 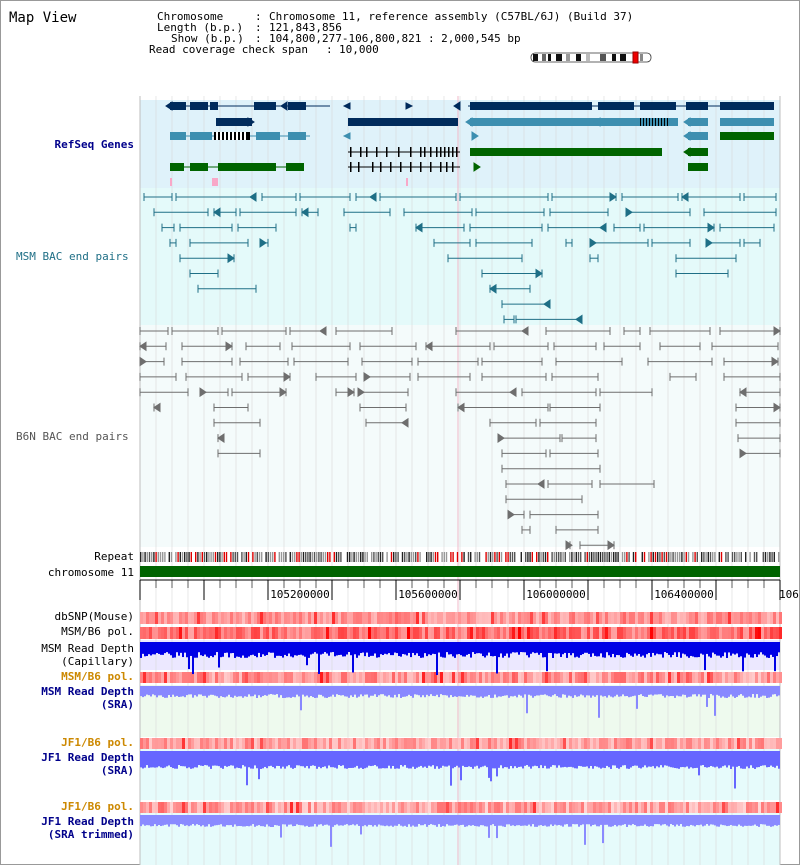 What do you see at coordinates (97, 631) in the screenshot?
I see `label-msm-pol: MSM/B6 pol.` at bounding box center [97, 631].